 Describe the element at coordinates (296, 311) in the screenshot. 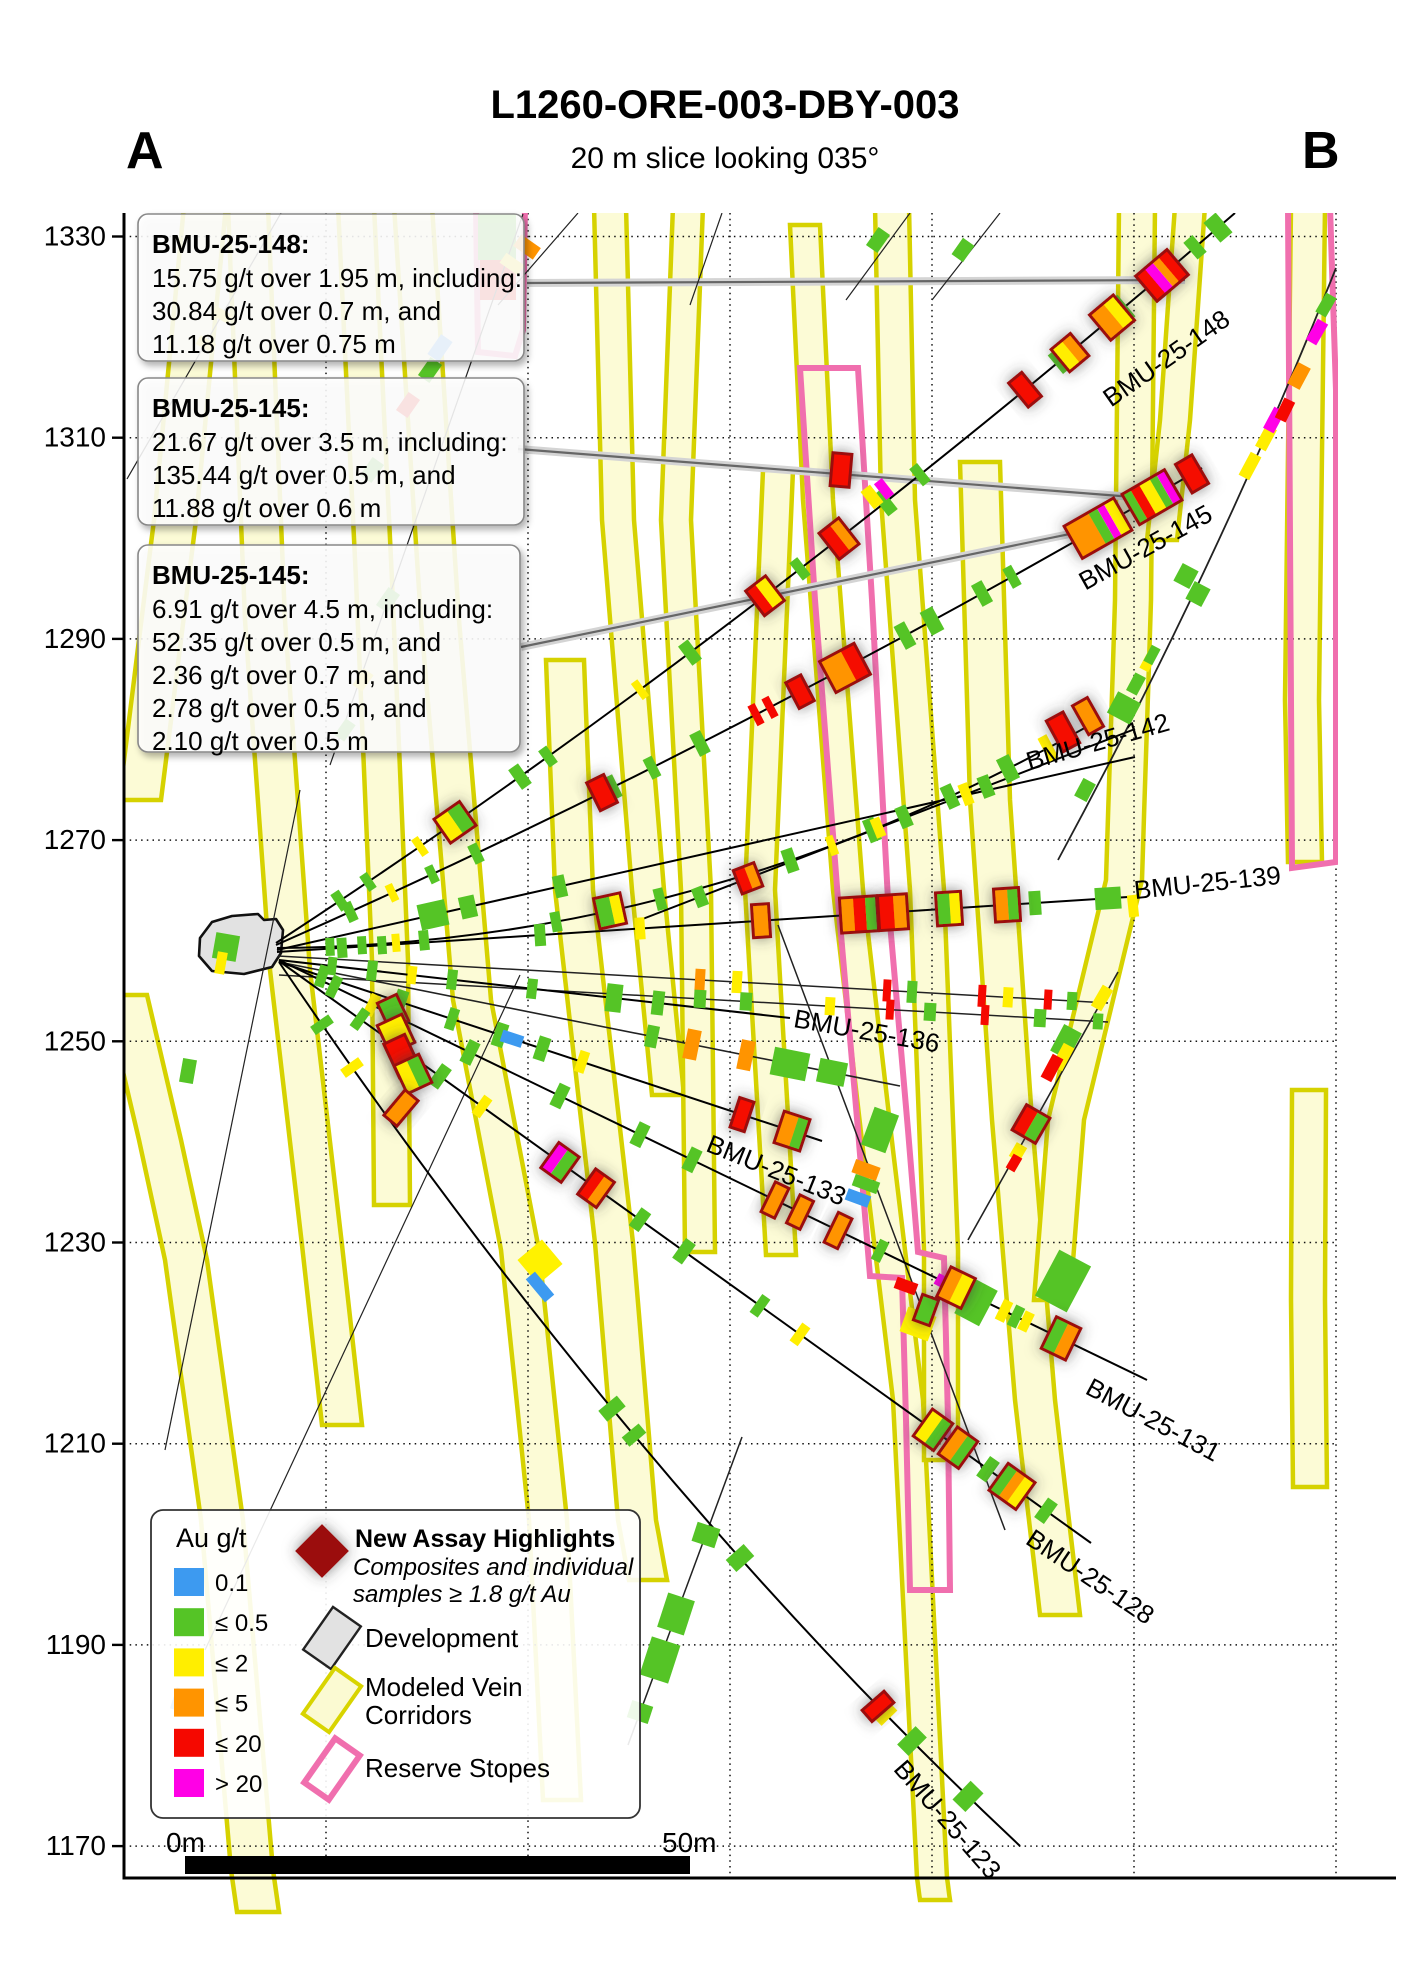

I see `svg-text: 30.84 g/t over 0.7 m, and` at that location.